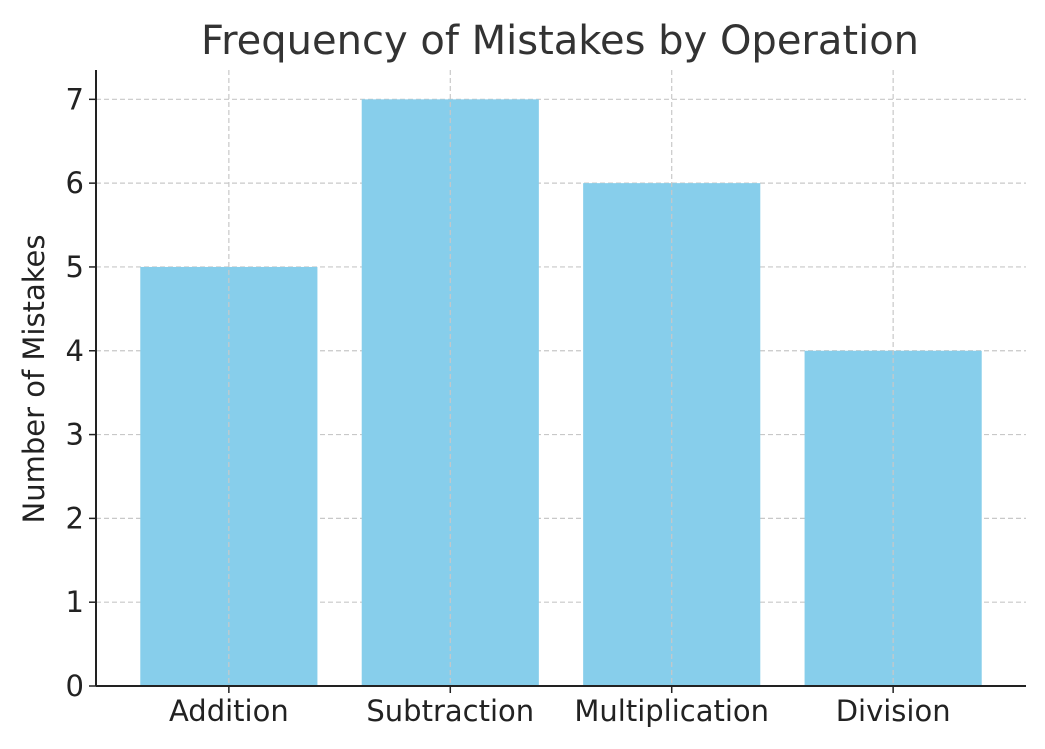 The height and width of the screenshot is (749, 1045). What do you see at coordinates (34, 379) in the screenshot?
I see `y-axis-label: Number of Mistakes` at bounding box center [34, 379].